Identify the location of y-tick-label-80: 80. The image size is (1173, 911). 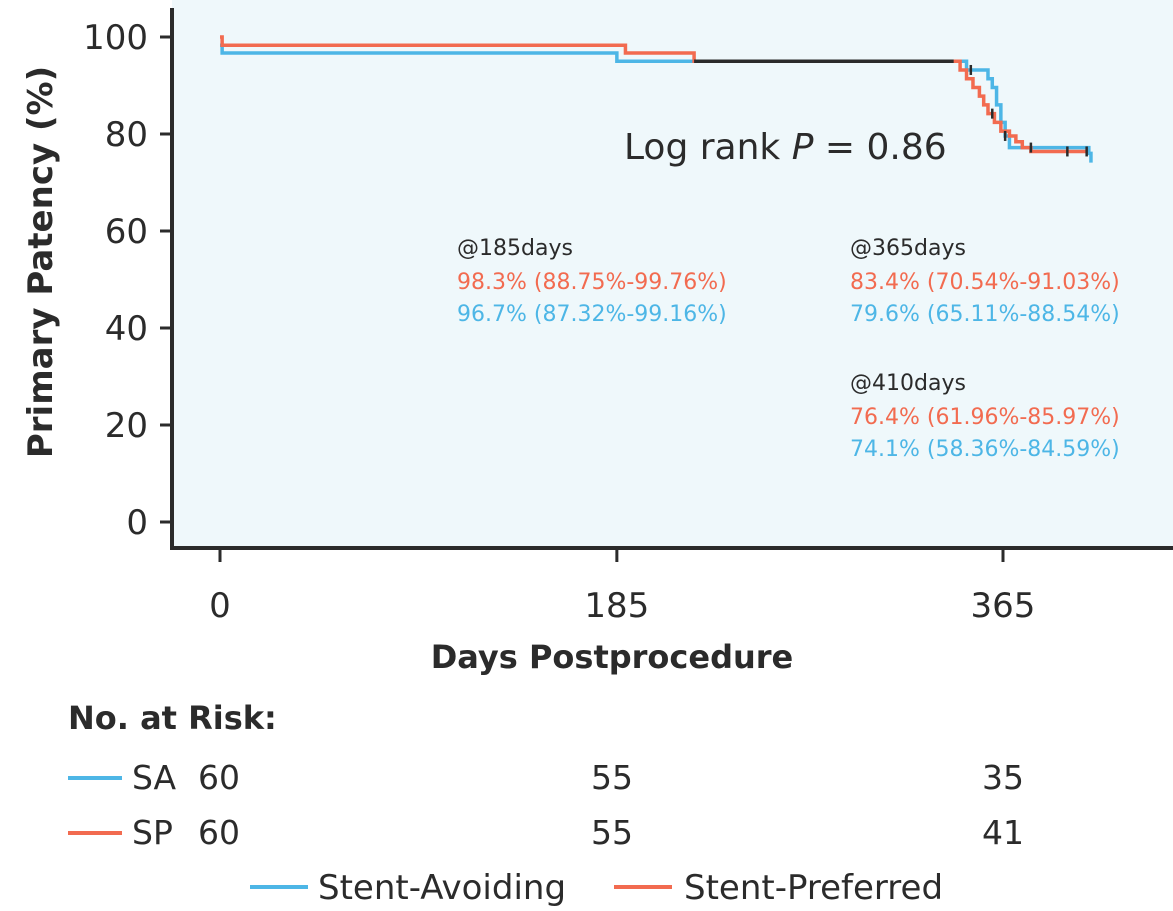
(126, 135).